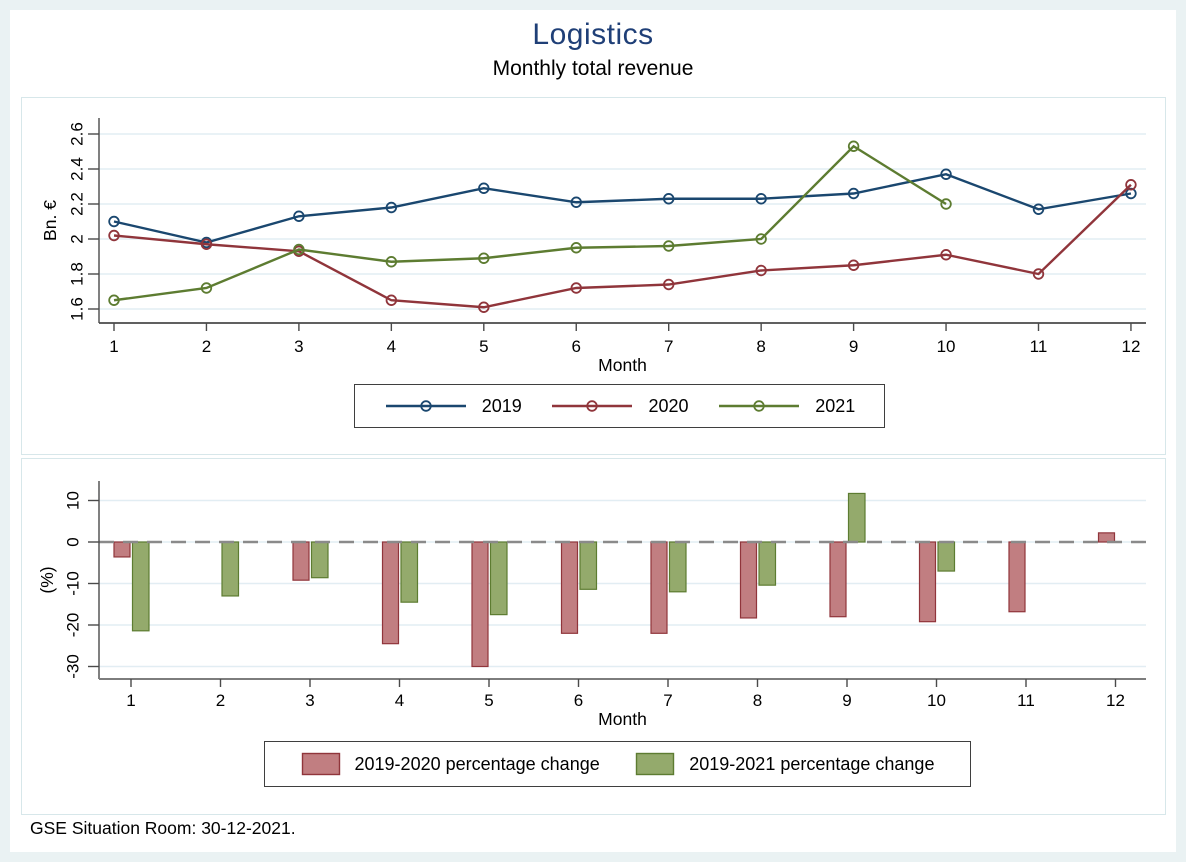  Describe the element at coordinates (1017, 577) in the screenshot. I see `bar-2019-2020-m11` at that location.